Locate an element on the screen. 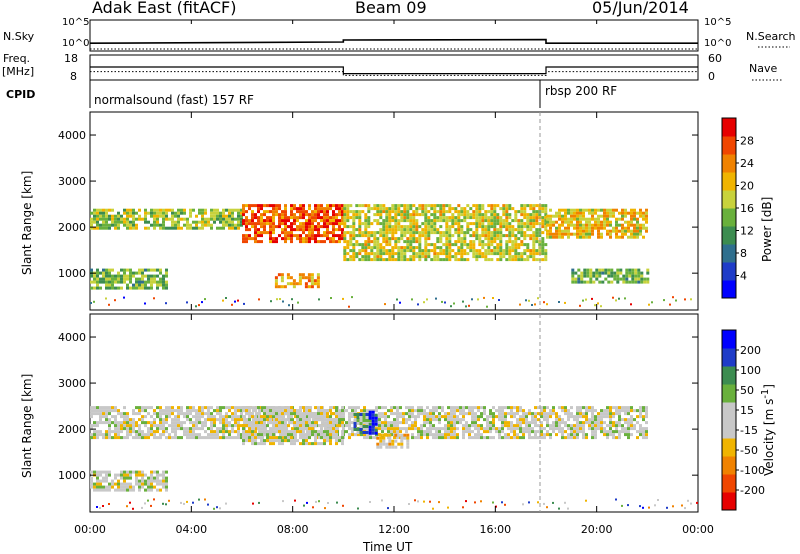 The height and width of the screenshot is (554, 800). velocity-cell-r2 is located at coordinates (139, 487).